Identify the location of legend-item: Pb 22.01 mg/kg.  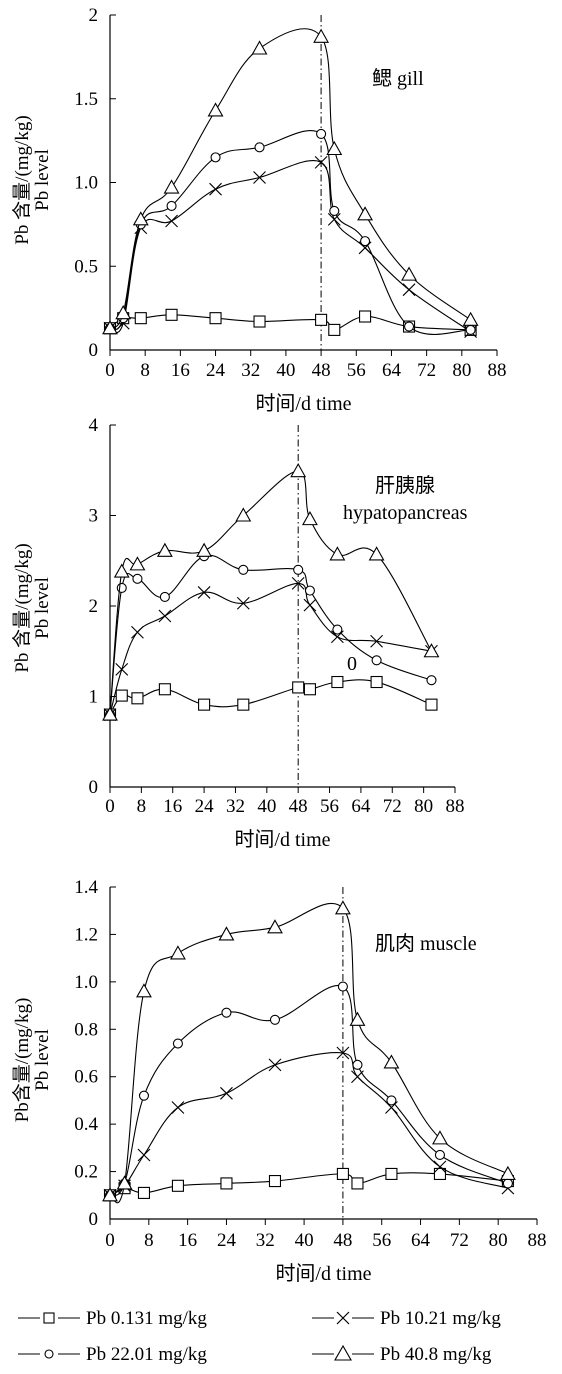
(112, 1354).